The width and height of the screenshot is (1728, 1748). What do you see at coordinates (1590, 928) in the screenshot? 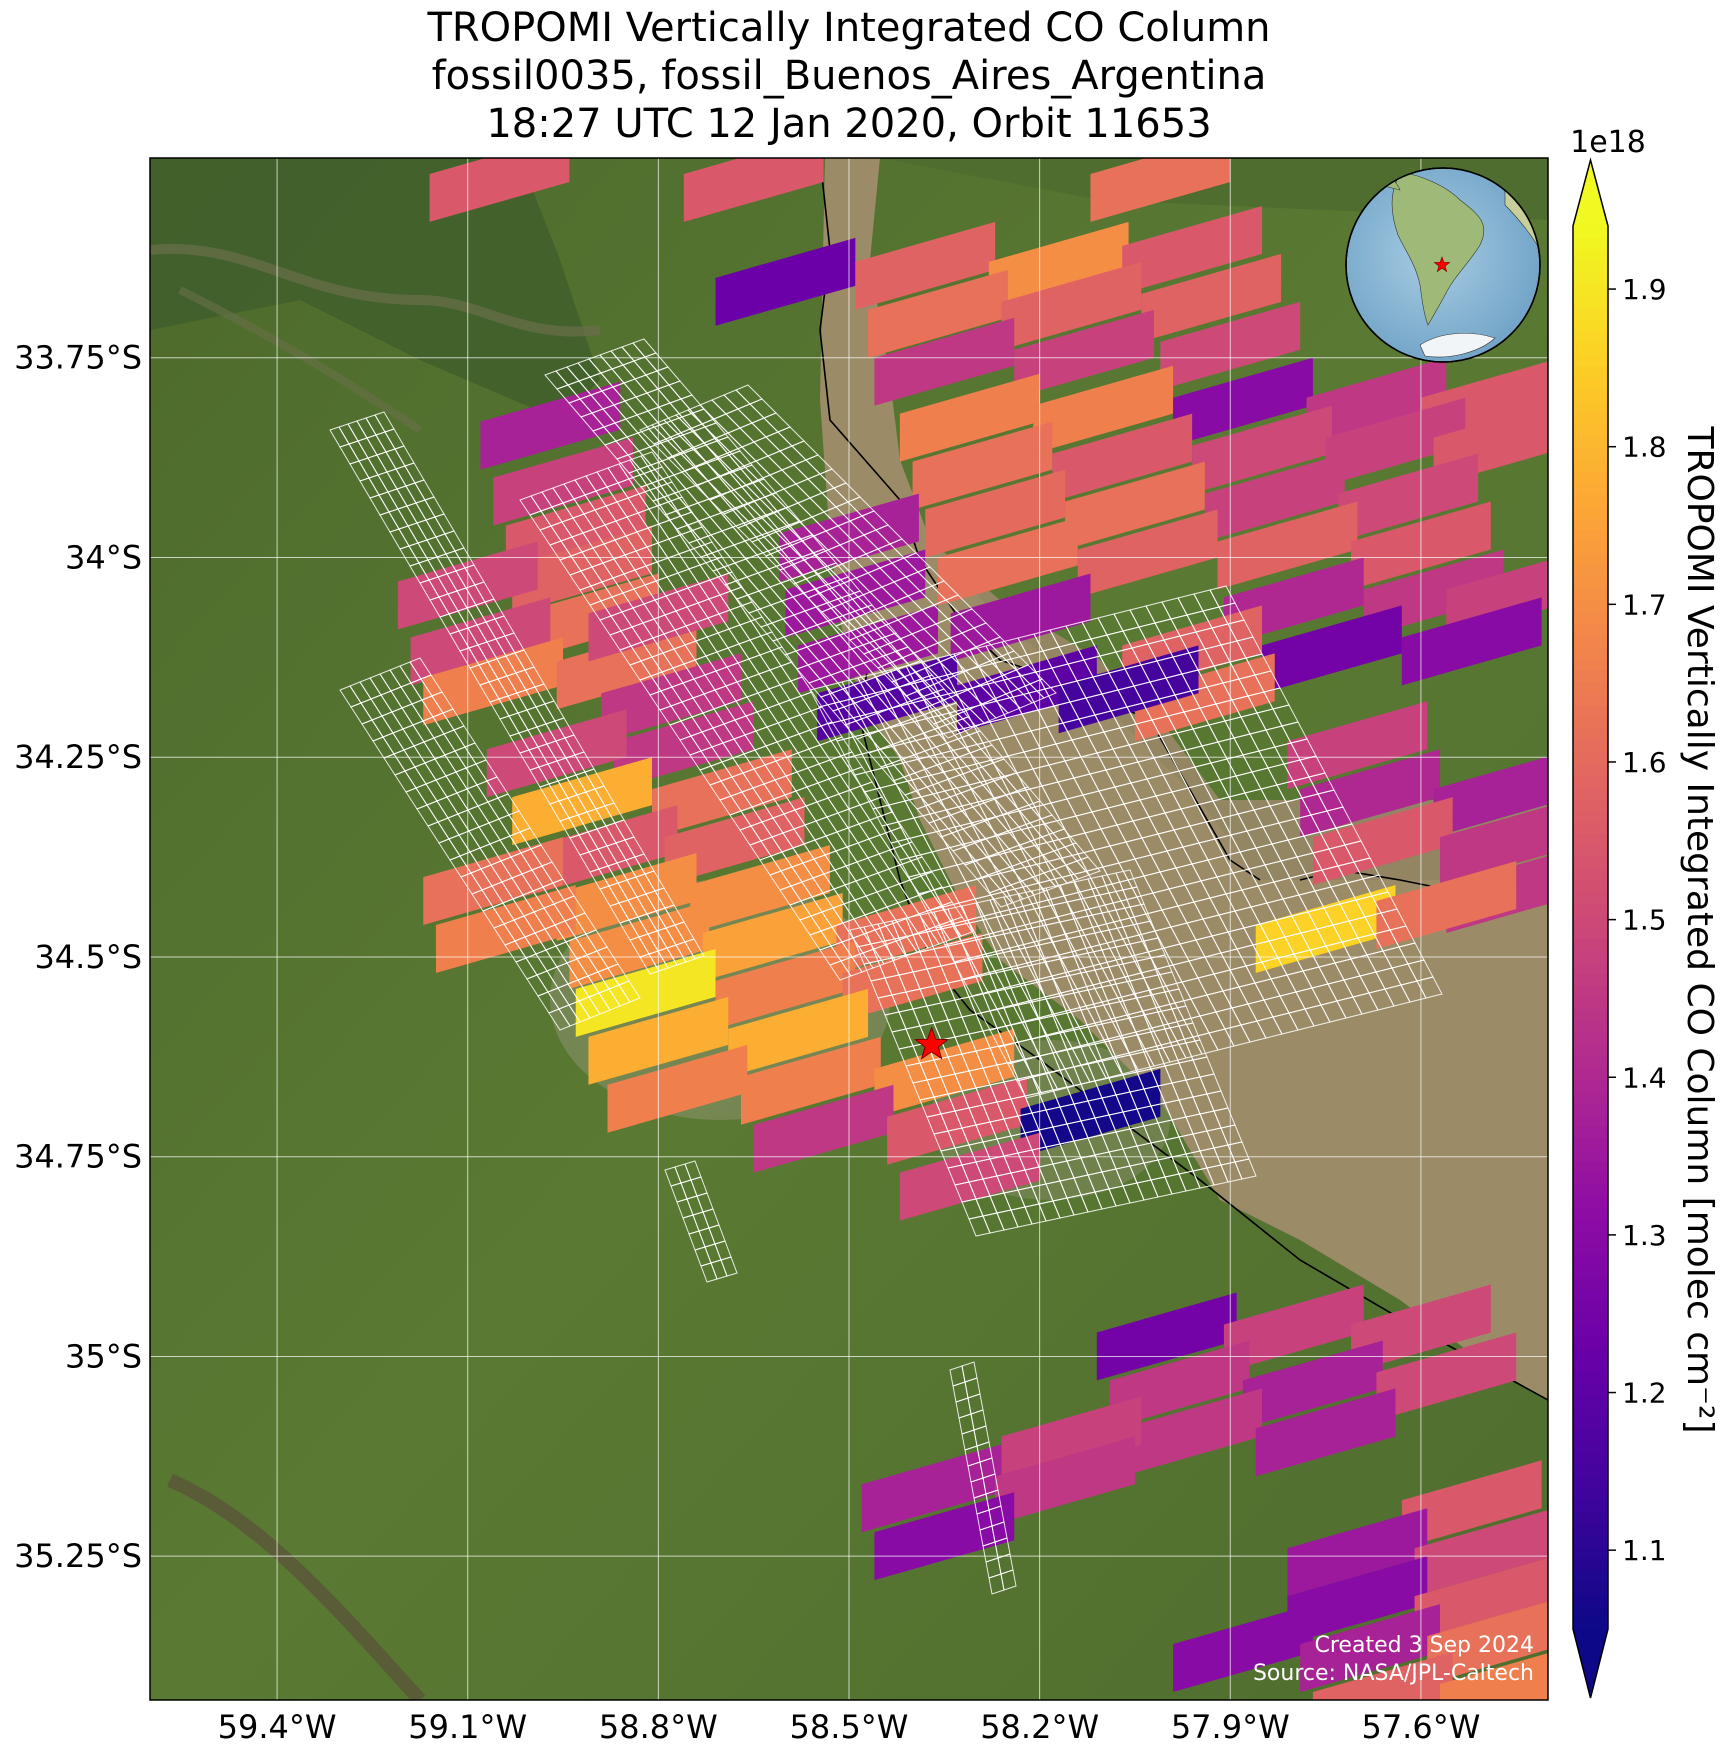
I see `colorbar-outline` at bounding box center [1590, 928].